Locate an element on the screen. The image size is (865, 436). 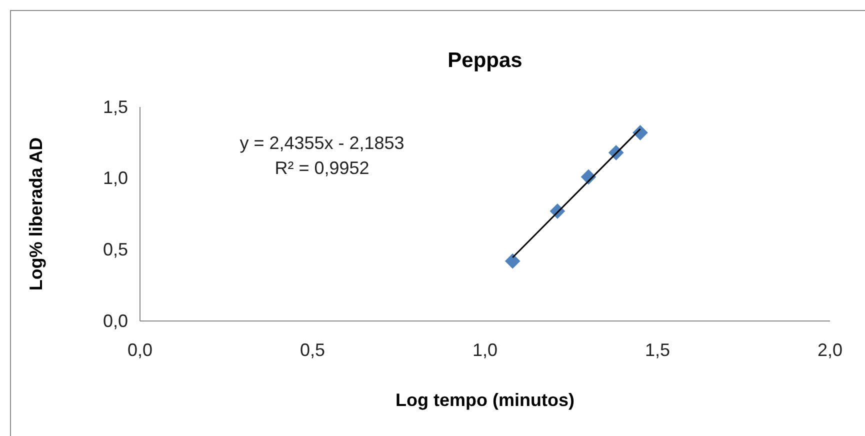
y-tick-label: 1,5 is located at coordinates (115, 106).